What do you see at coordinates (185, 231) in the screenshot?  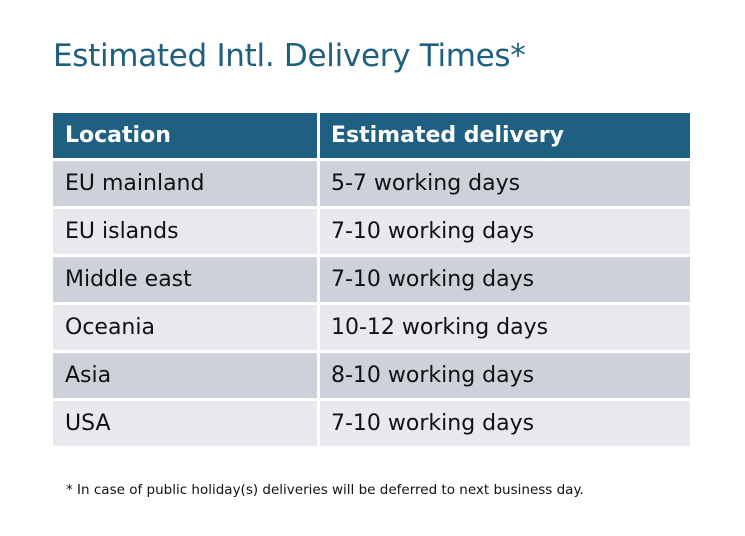 I see `location-cell: EU islands` at bounding box center [185, 231].